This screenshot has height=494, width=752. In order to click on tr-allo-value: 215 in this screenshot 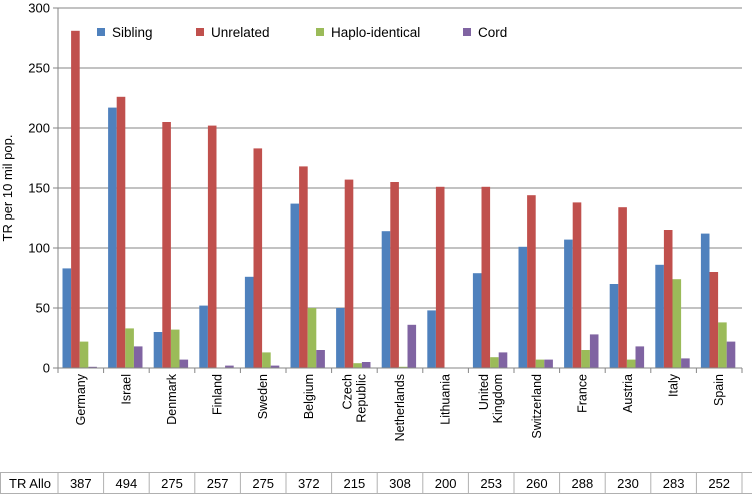, I will do `click(355, 483)`.